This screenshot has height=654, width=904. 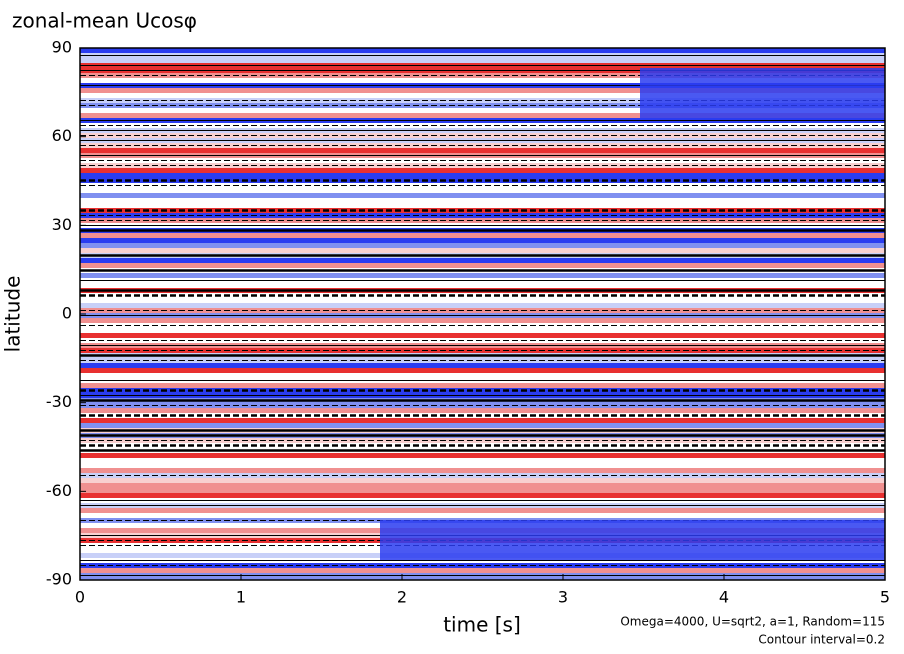 What do you see at coordinates (59, 401) in the screenshot?
I see `y-tick-label: -30` at bounding box center [59, 401].